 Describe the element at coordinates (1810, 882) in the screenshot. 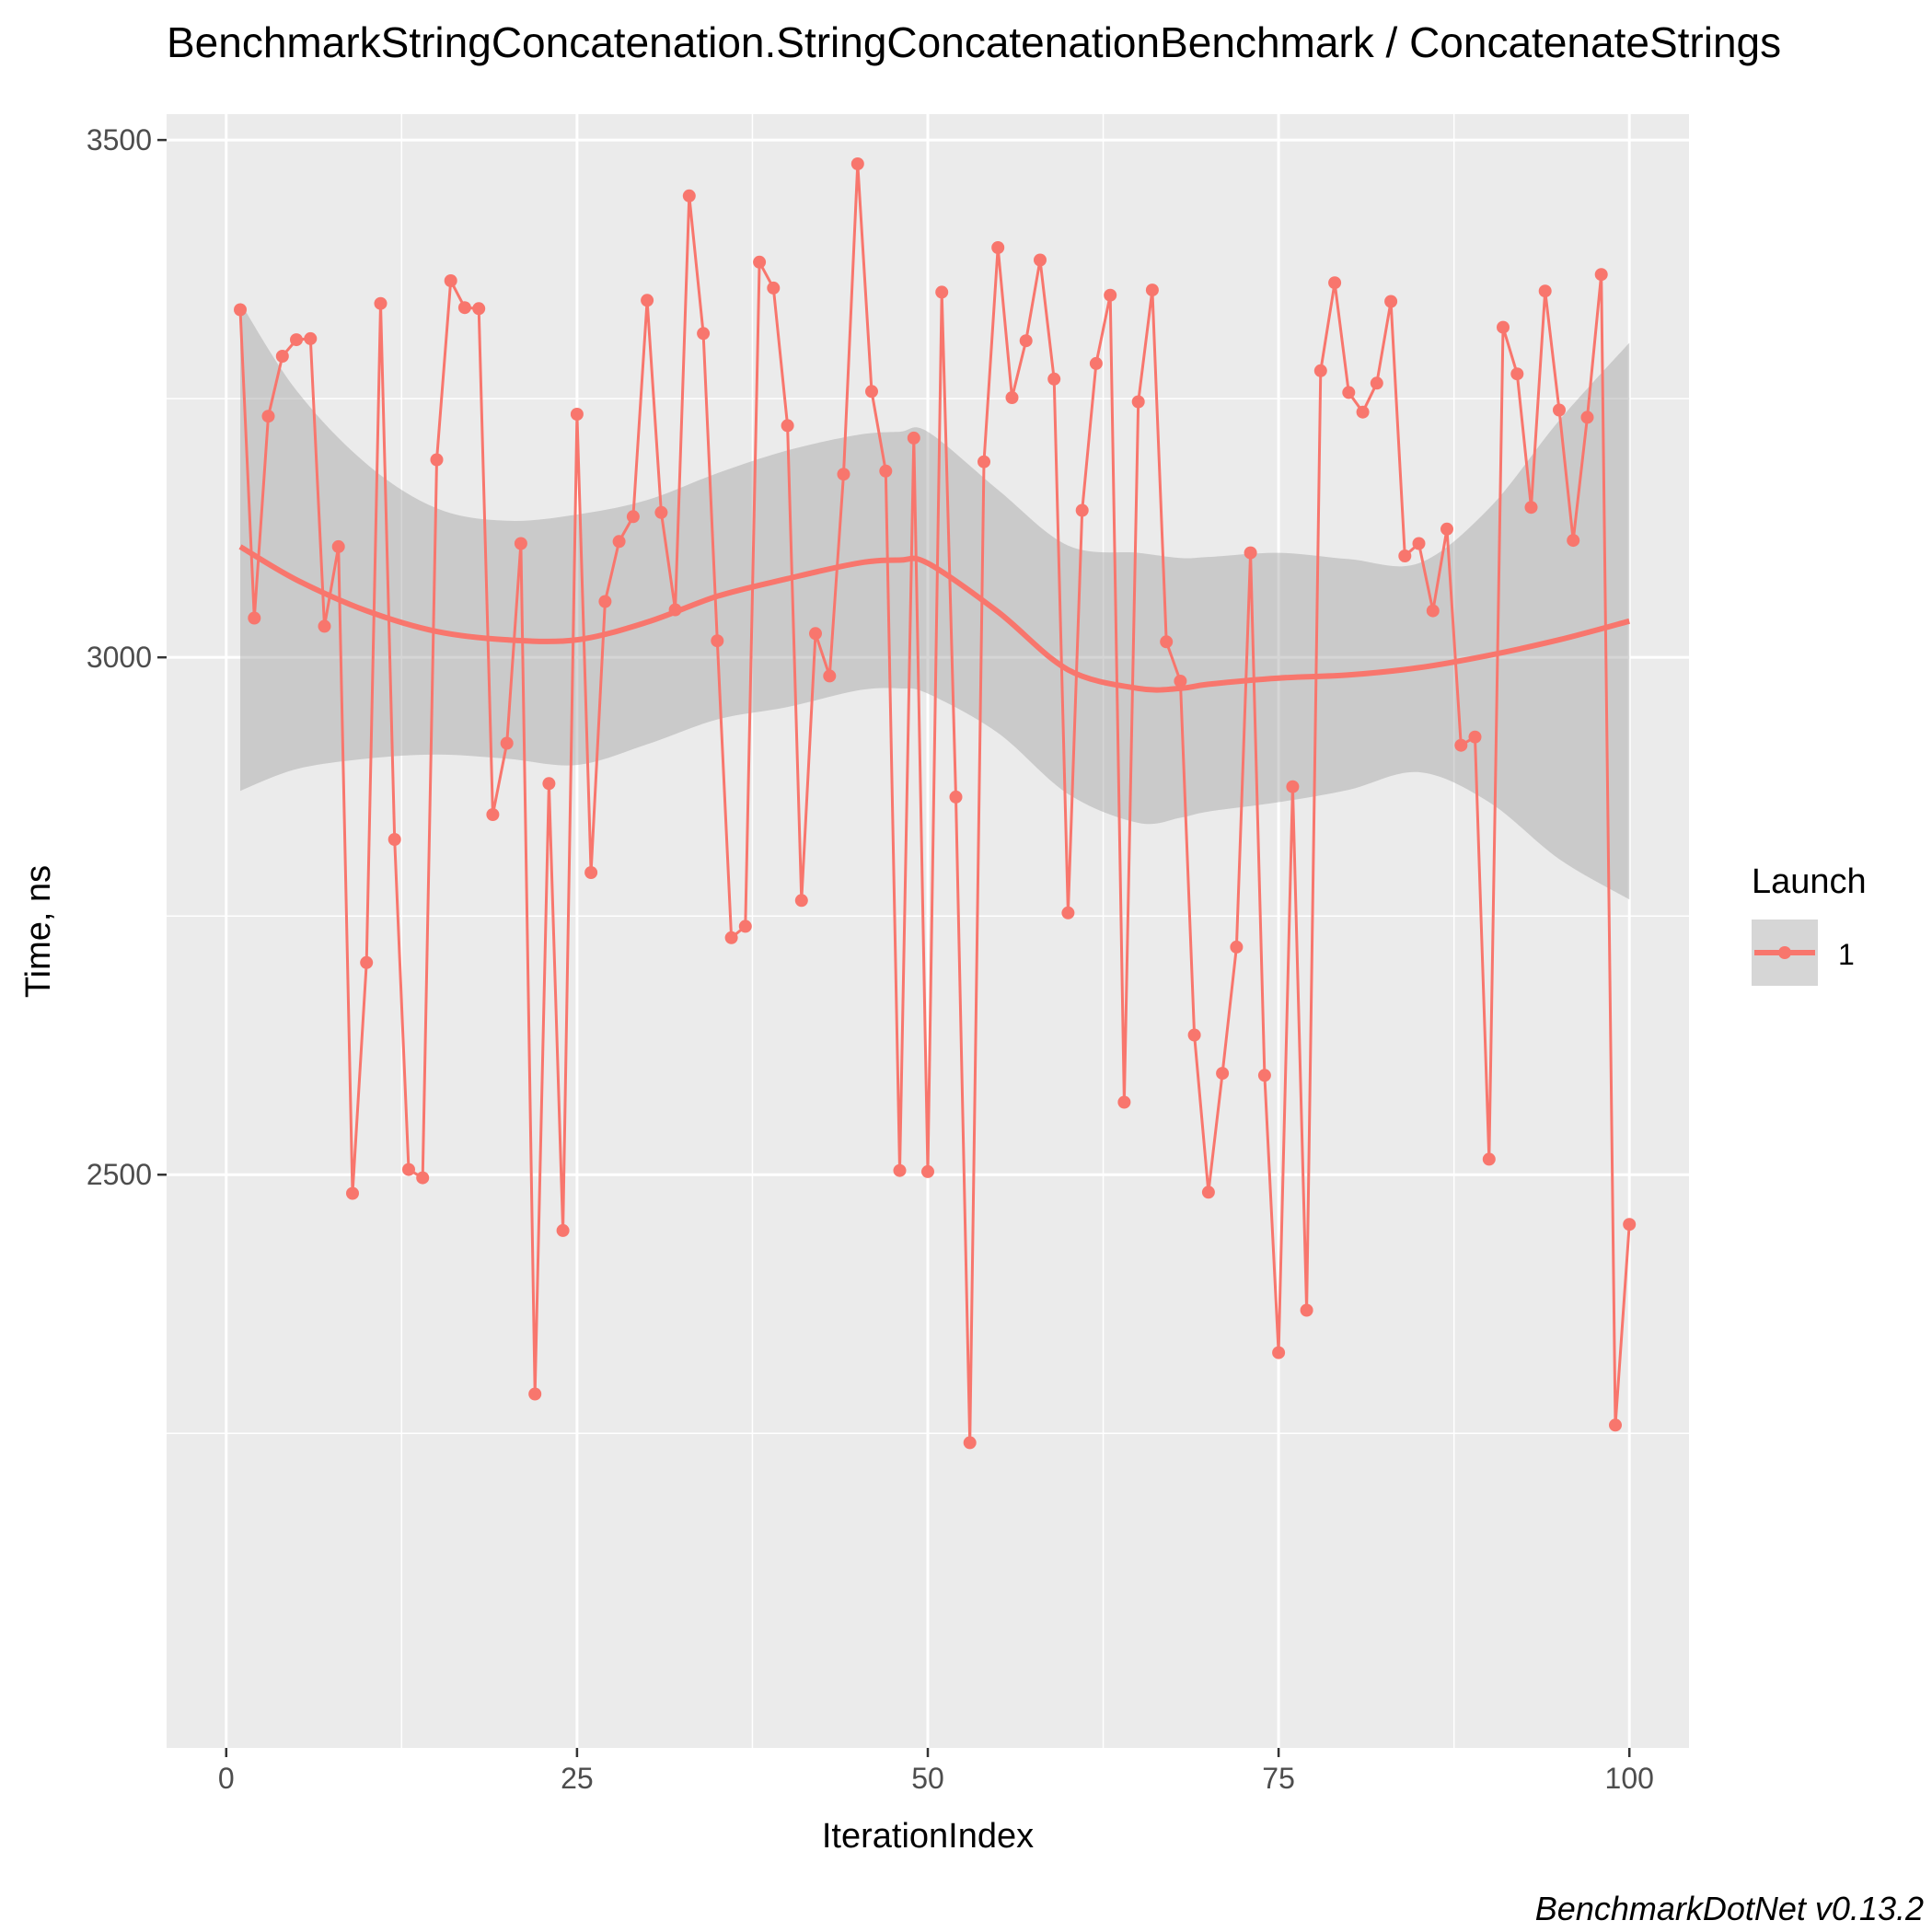

I see `legend-title: Launch` at that location.